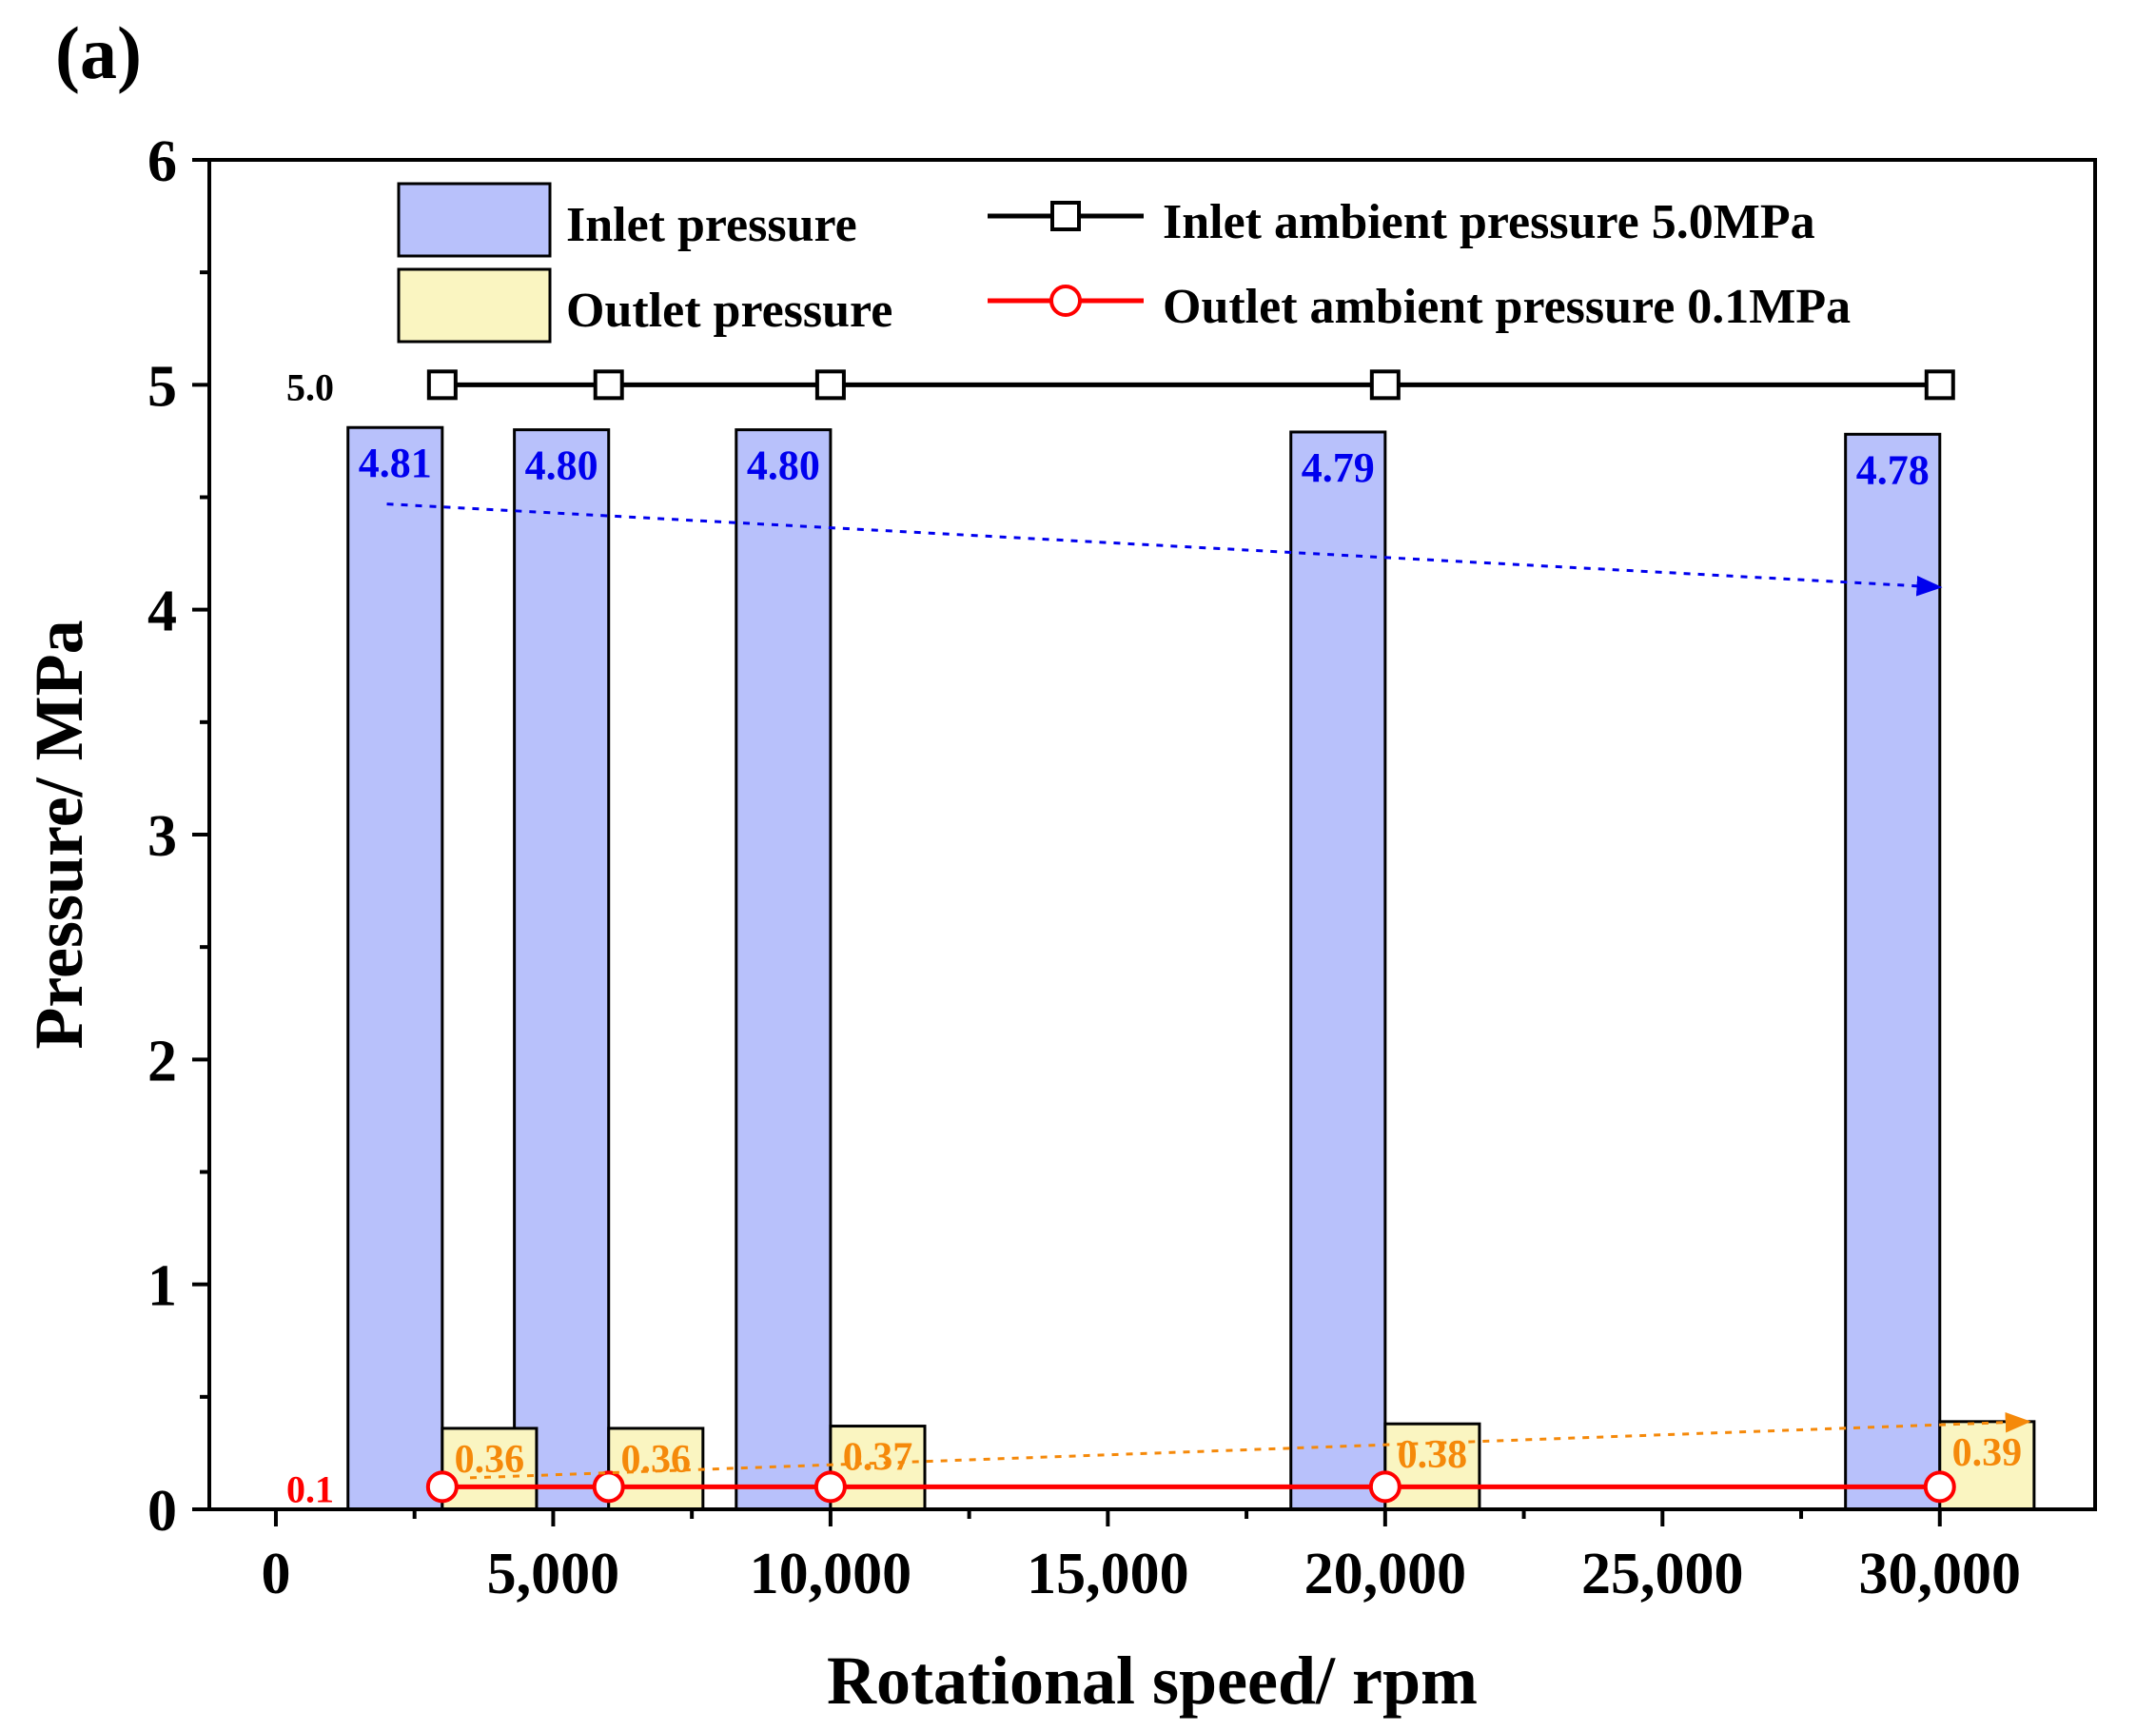 The height and width of the screenshot is (1732, 2156). Describe the element at coordinates (1065, 301) in the screenshot. I see `legend-marker-circle` at that location.